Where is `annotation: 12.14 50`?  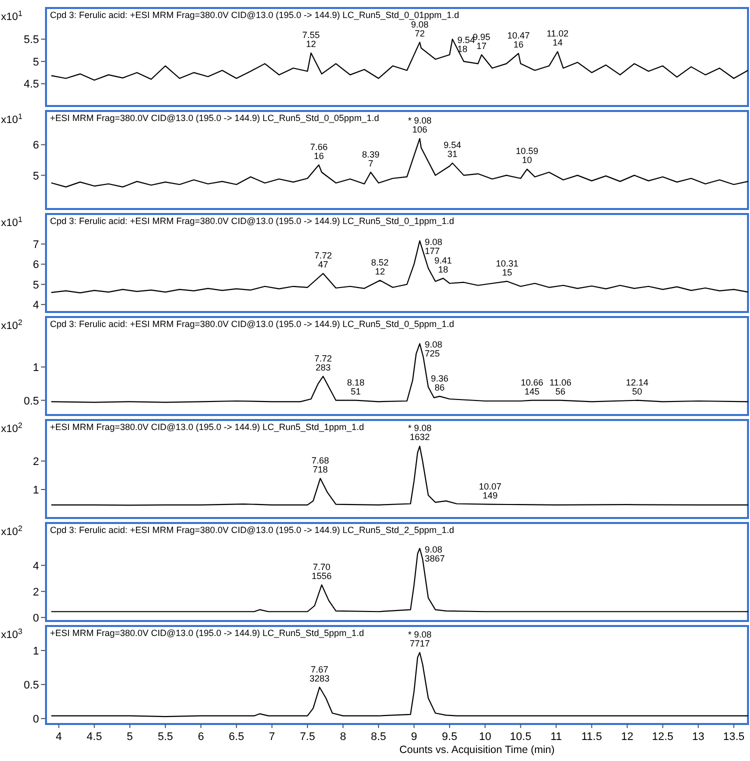
annotation: 12.14 50 is located at coordinates (637, 386).